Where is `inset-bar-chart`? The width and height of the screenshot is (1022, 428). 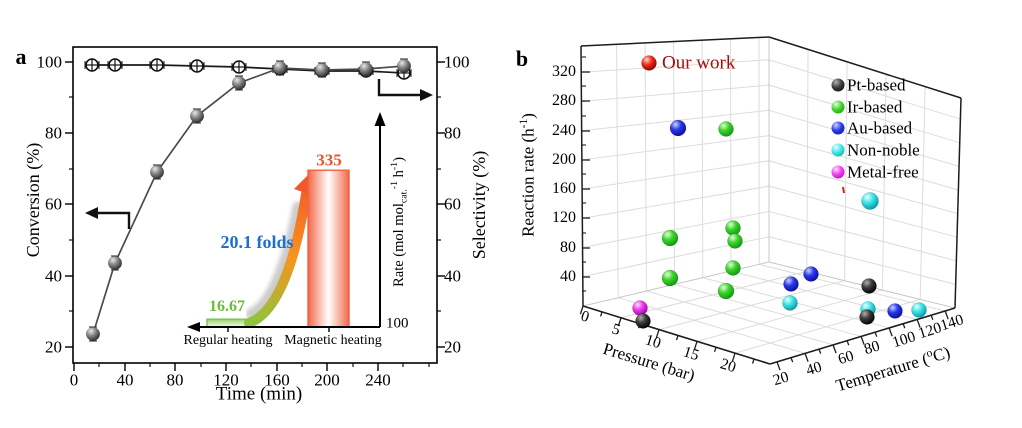 inset-bar-chart is located at coordinates (286, 222).